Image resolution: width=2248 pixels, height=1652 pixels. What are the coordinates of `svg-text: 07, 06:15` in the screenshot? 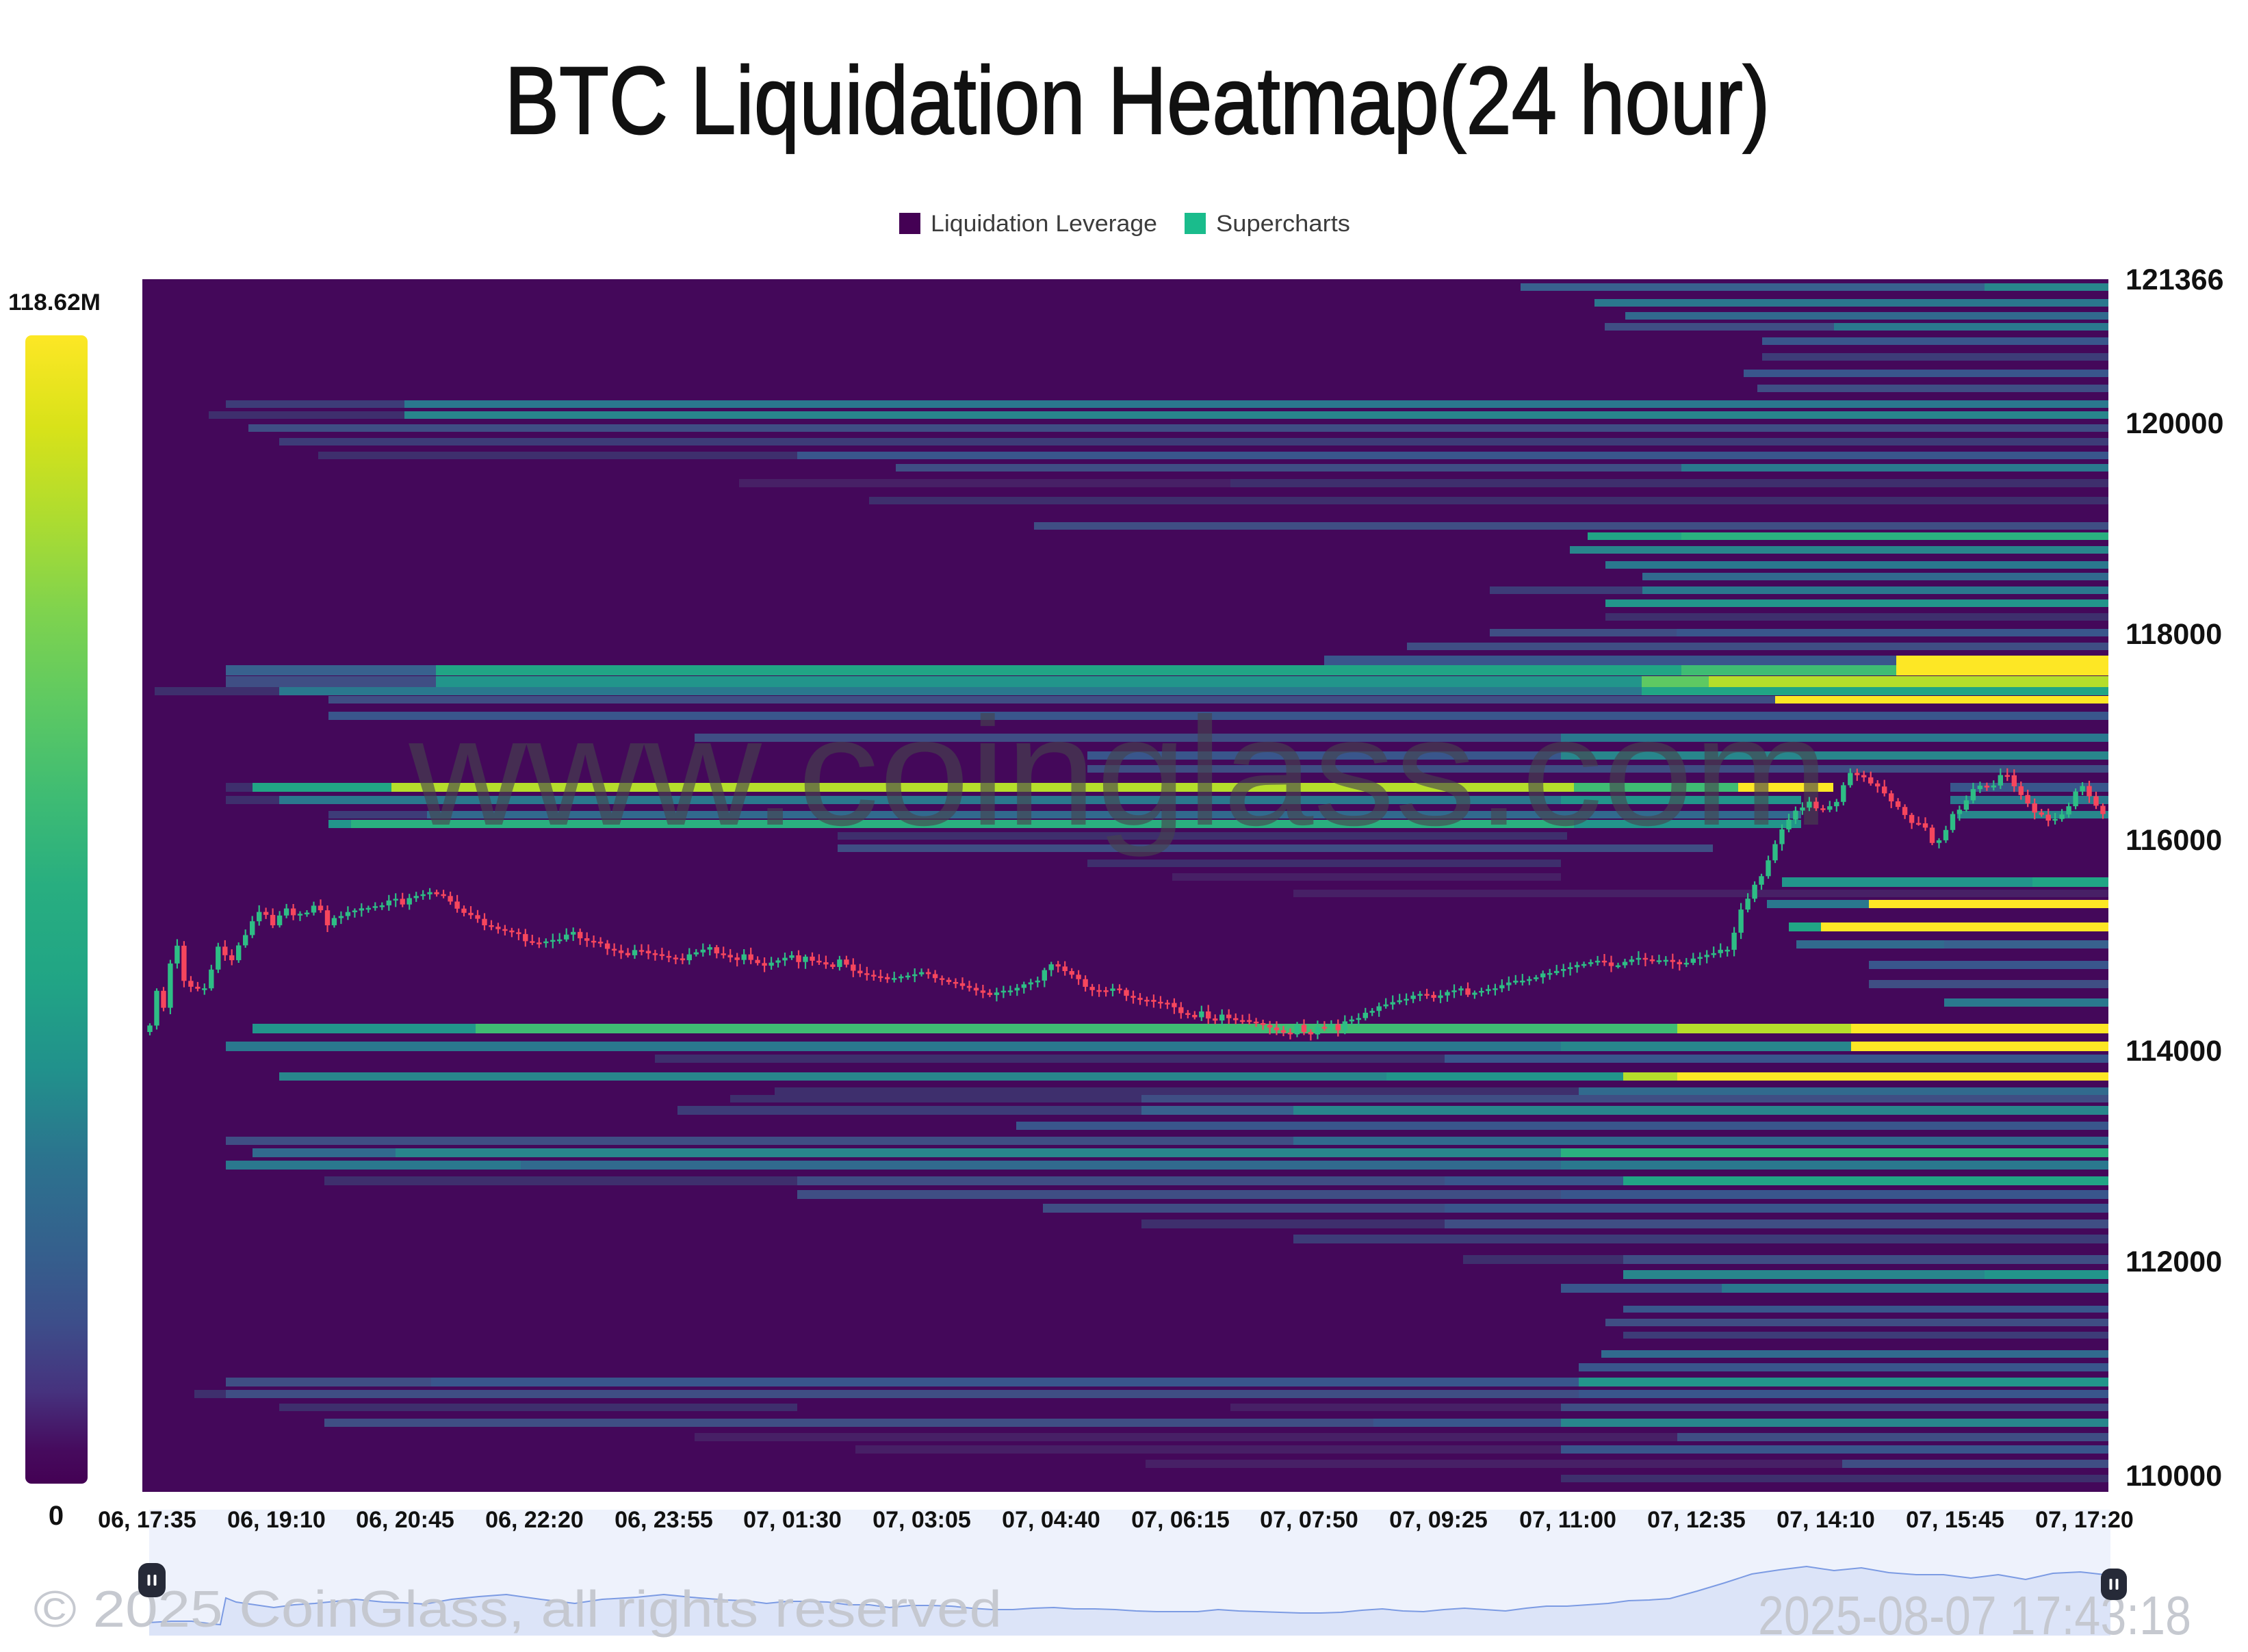 It's located at (1180, 1520).